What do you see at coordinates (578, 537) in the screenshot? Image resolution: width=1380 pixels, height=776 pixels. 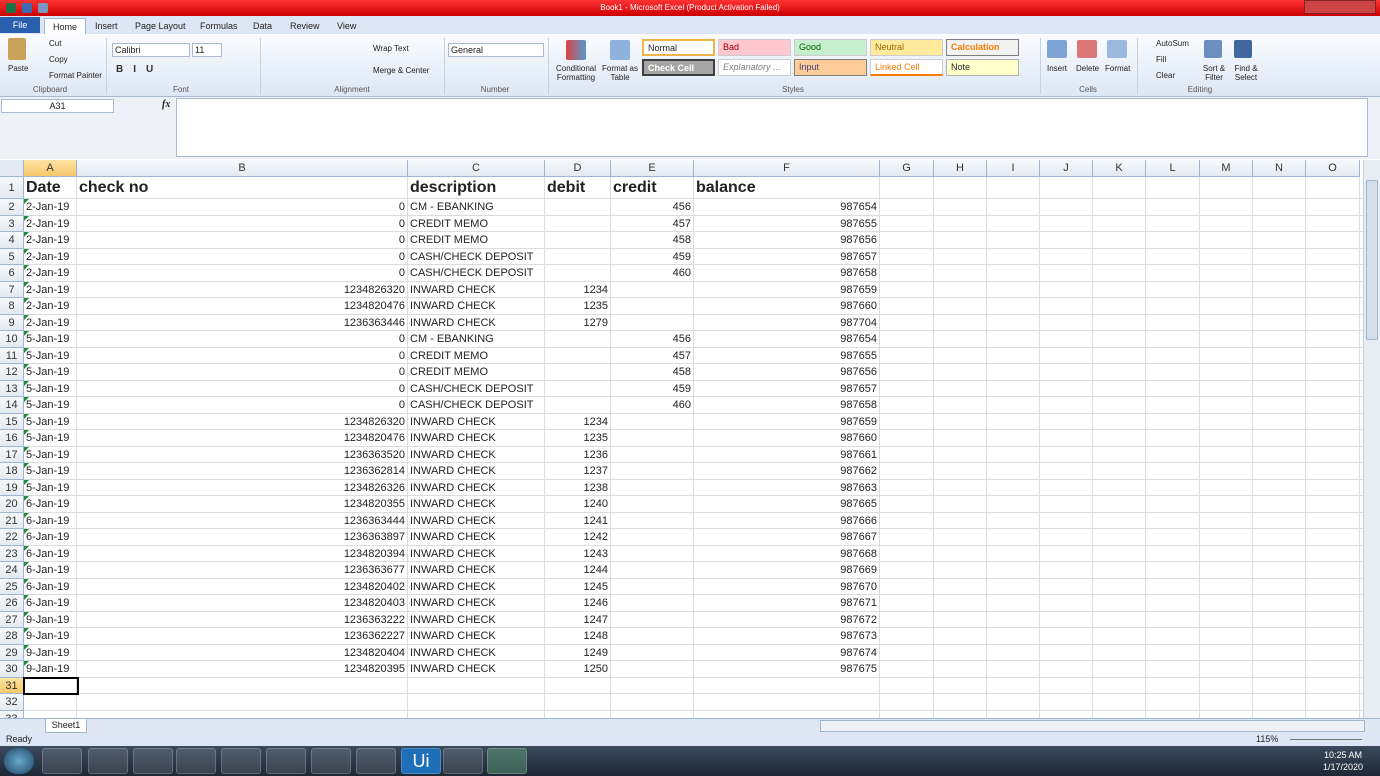 I see `cell: 1242` at bounding box center [578, 537].